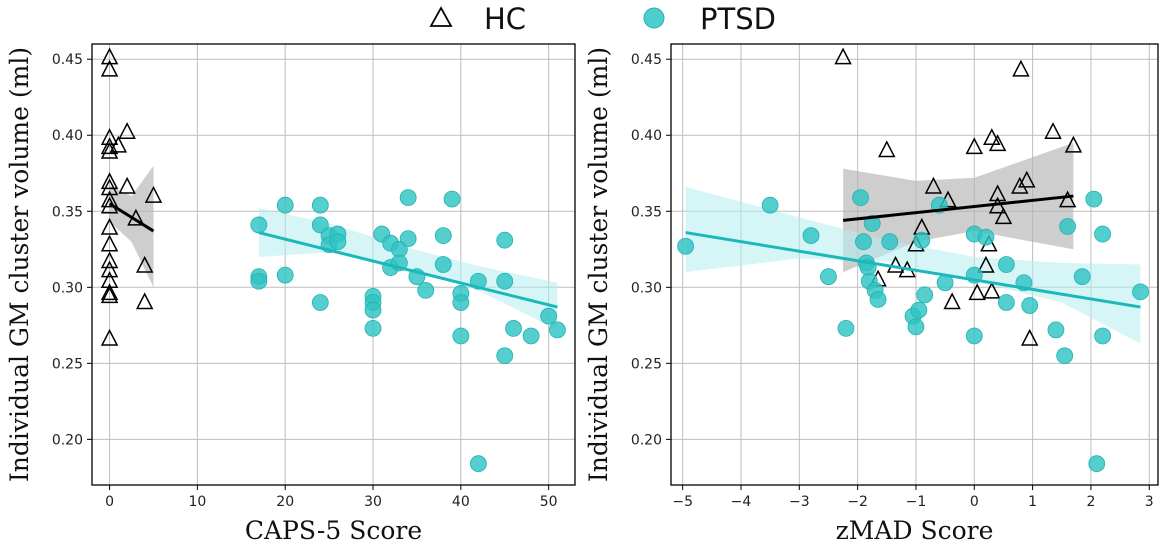 The height and width of the screenshot is (548, 1170). I want to click on right-x-axis-label: zMAD Score, so click(915, 530).